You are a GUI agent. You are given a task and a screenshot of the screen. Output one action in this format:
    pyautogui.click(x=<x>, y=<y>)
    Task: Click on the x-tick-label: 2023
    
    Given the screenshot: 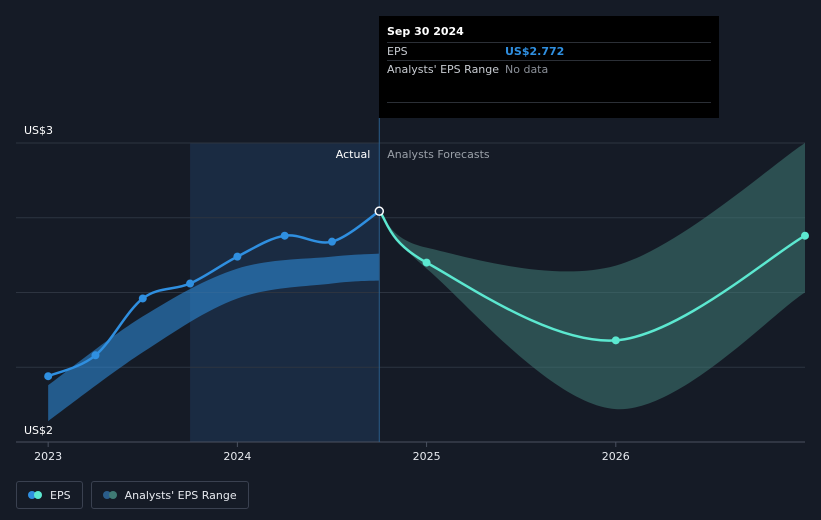 What is the action you would take?
    pyautogui.click(x=48, y=456)
    